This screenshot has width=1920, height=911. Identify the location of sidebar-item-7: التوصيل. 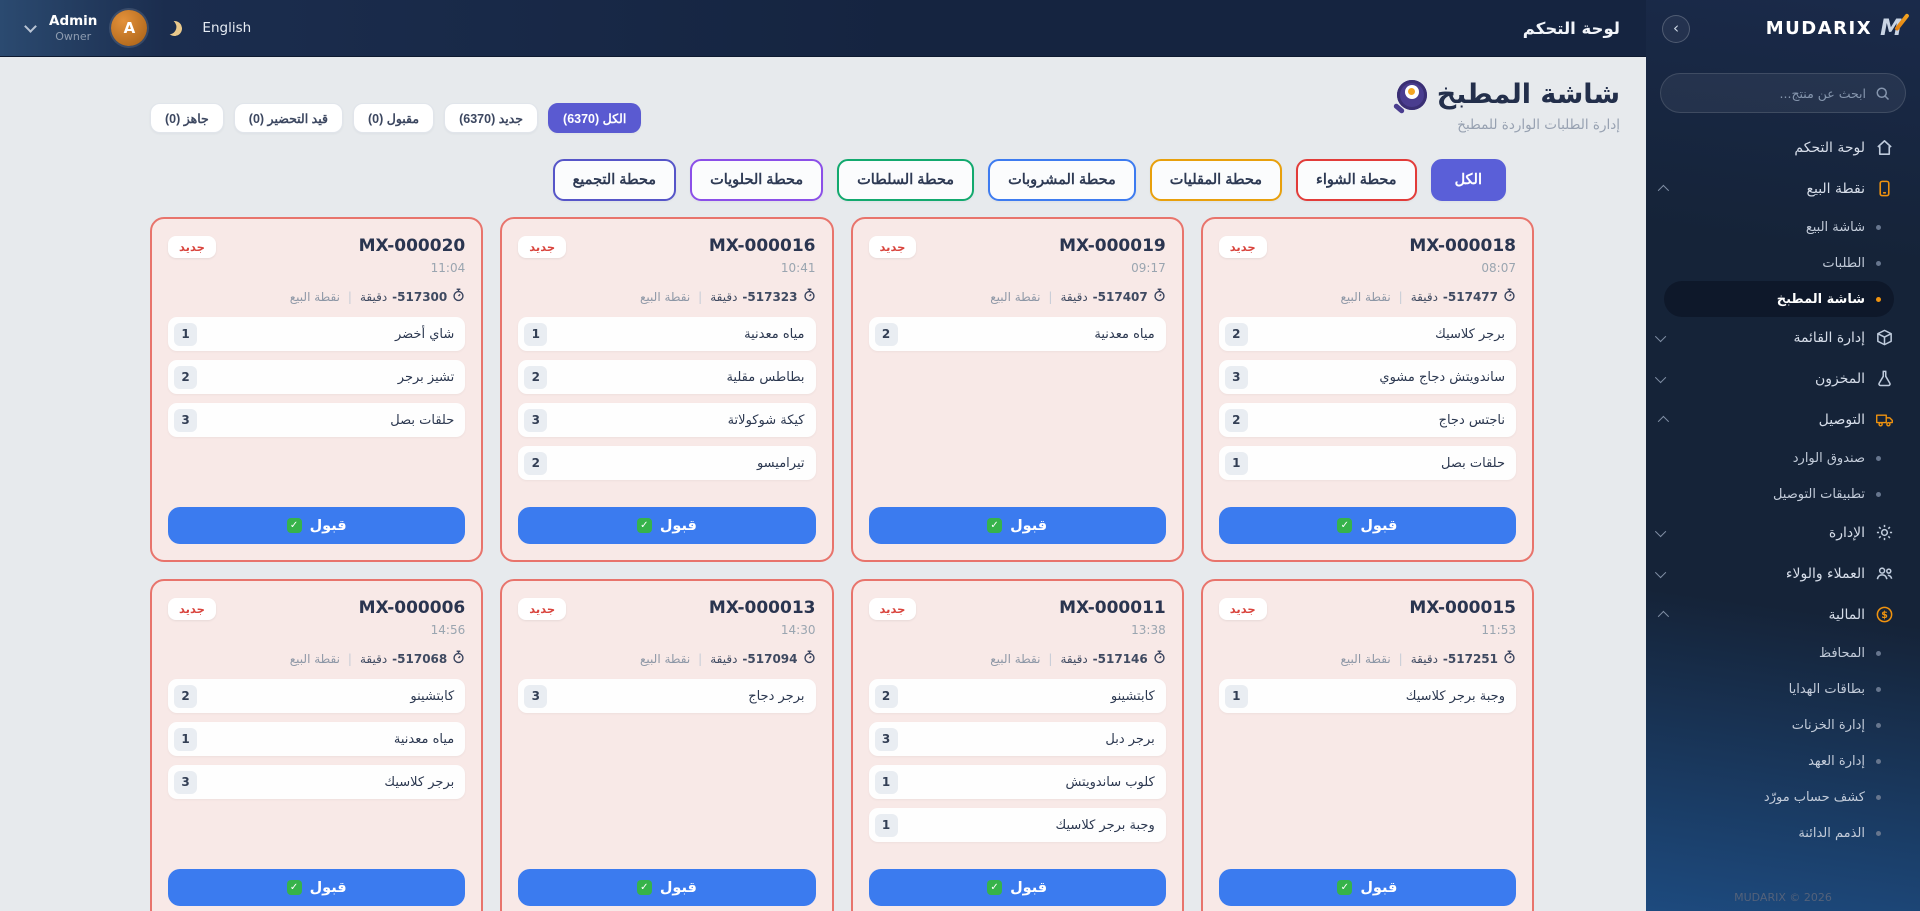
(1775, 419).